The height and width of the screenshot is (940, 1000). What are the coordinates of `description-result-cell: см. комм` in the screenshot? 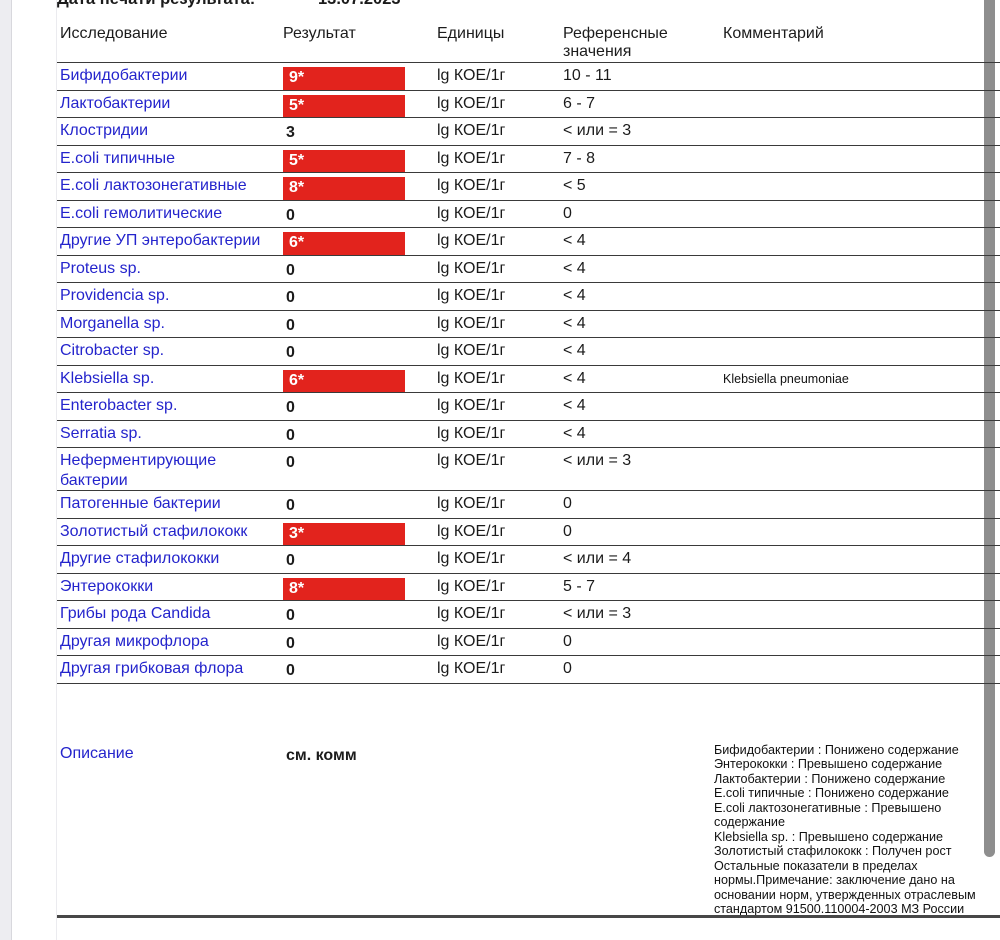 It's located at (357, 830).